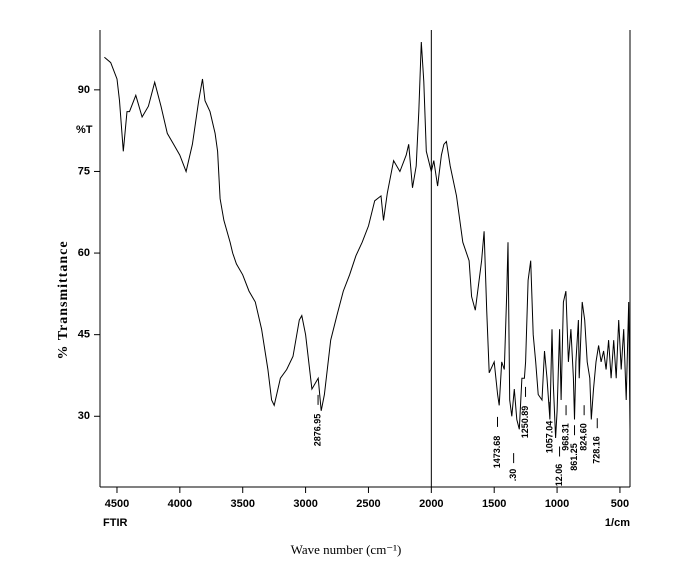  Describe the element at coordinates (565, 437) in the screenshot. I see `annotation: 968.31` at that location.